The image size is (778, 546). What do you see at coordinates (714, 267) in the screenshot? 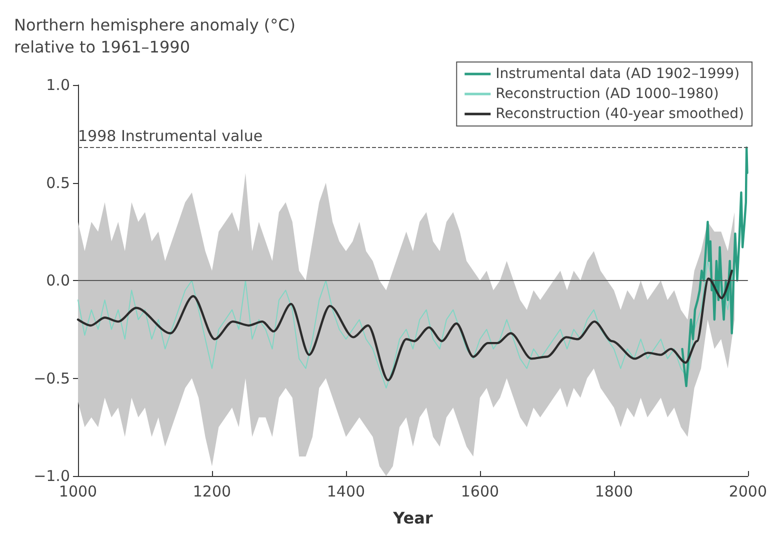
I see `line-series` at bounding box center [714, 267].